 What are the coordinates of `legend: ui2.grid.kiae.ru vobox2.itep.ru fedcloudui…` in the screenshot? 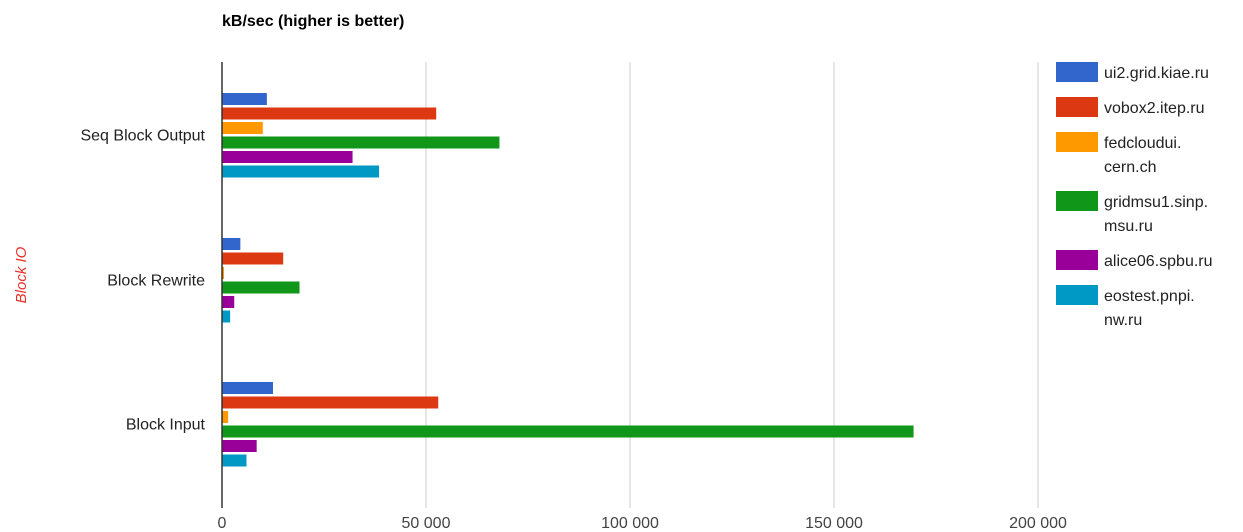 It's located at (1134, 195).